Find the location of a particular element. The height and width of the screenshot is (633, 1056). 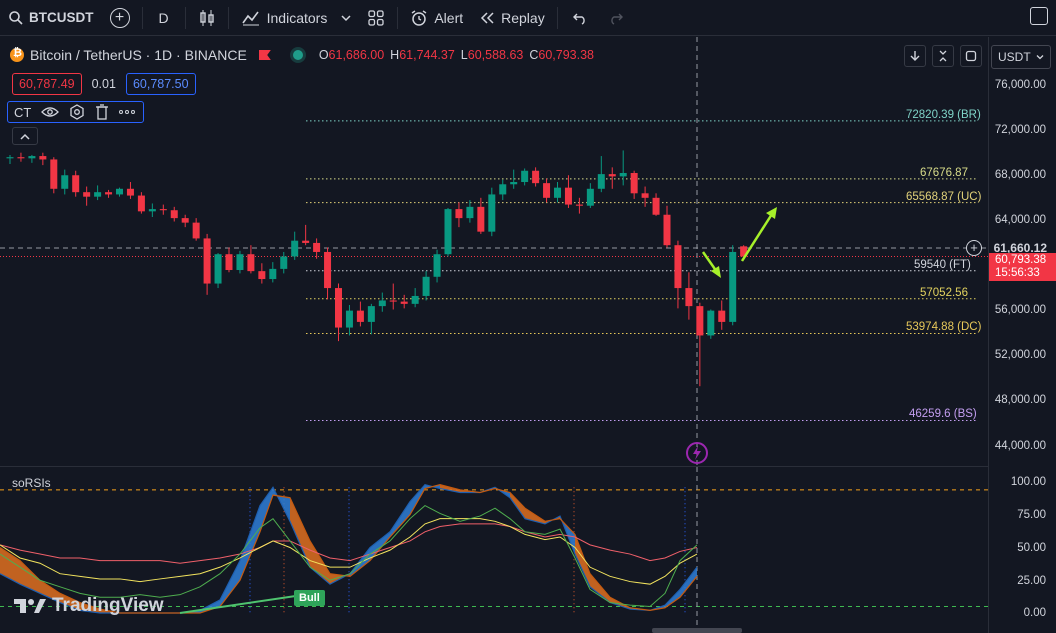

indicator-scale-label: 100.00 is located at coordinates (1028, 482).